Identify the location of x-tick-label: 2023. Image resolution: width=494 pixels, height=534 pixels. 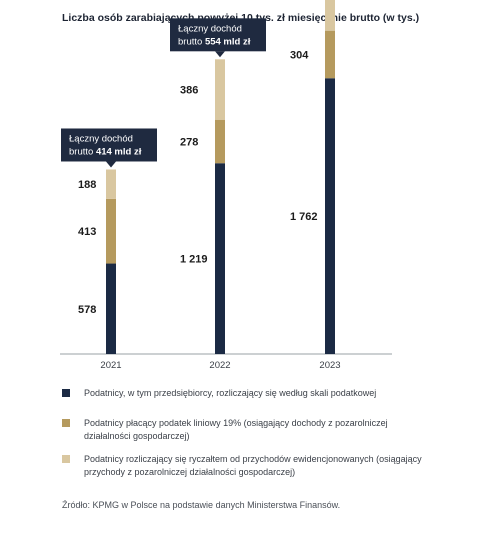
(329, 365).